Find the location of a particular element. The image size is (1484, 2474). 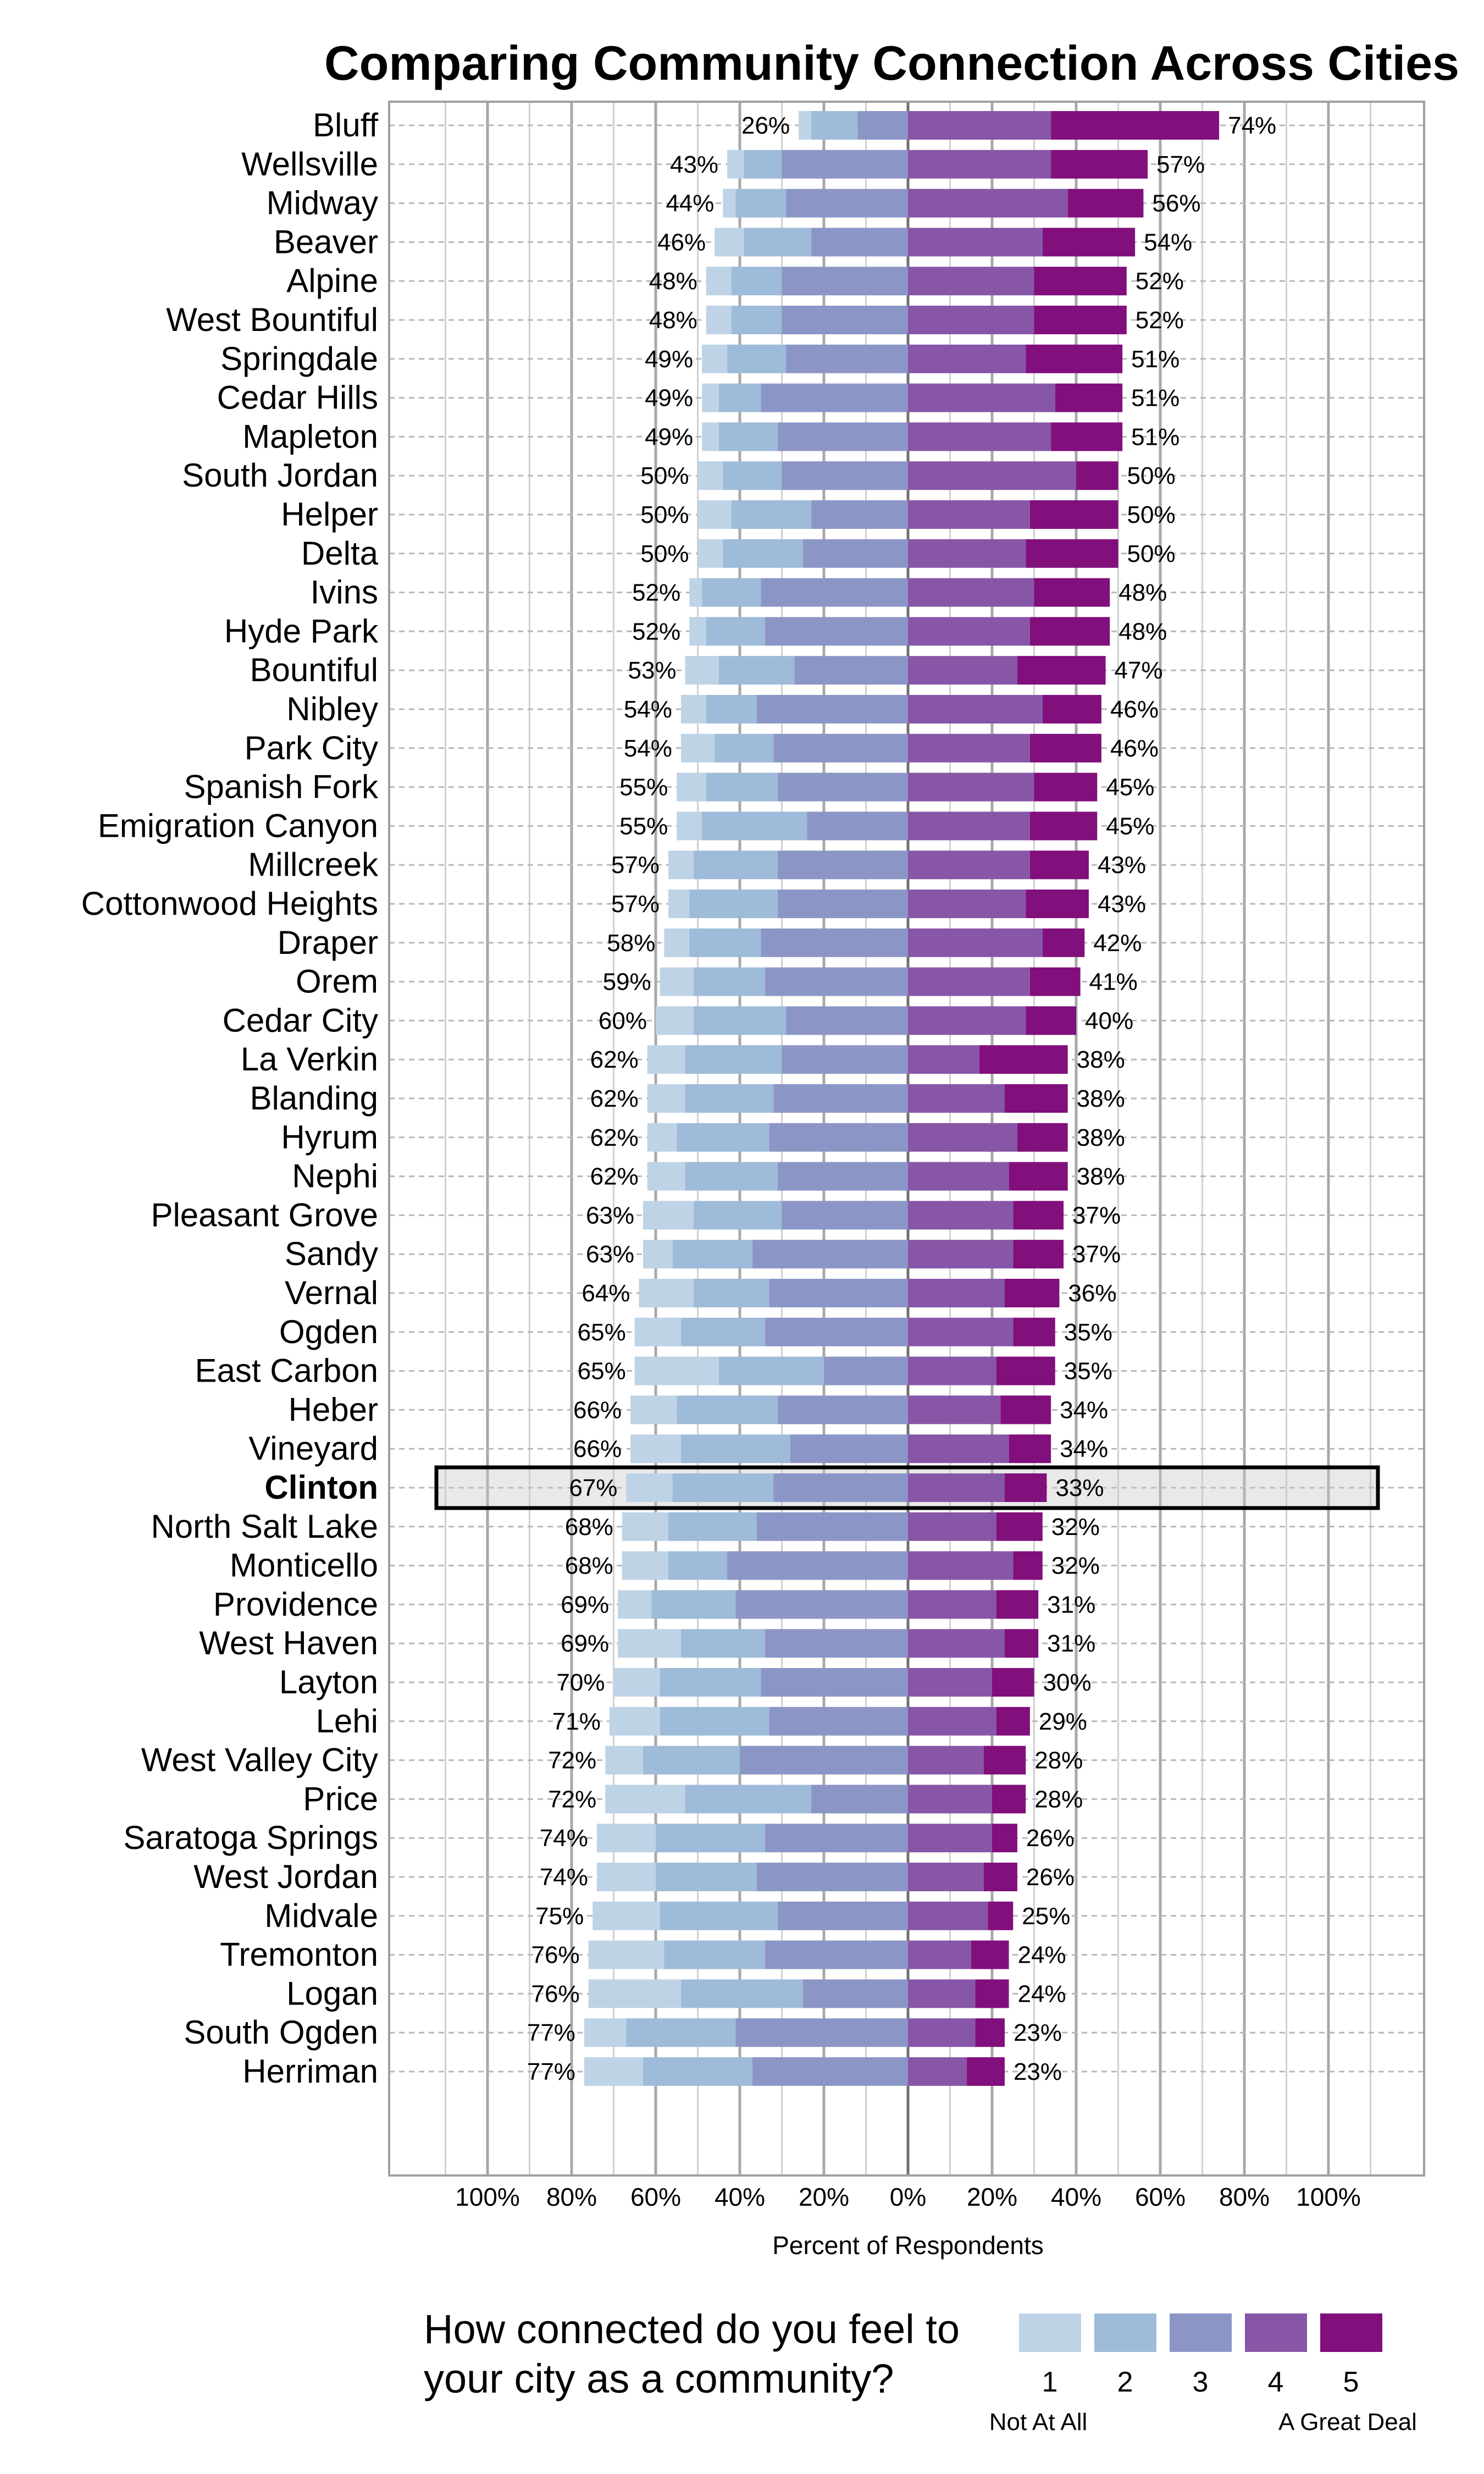

x-tick-label: 60% is located at coordinates (655, 2197).